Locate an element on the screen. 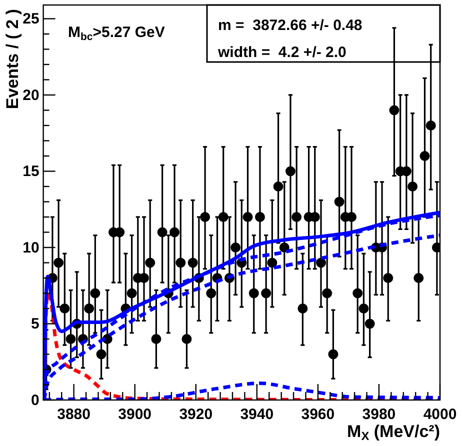 The width and height of the screenshot is (463, 446). y-axis-title: Events / ( 2 ) is located at coordinates (12, 59).